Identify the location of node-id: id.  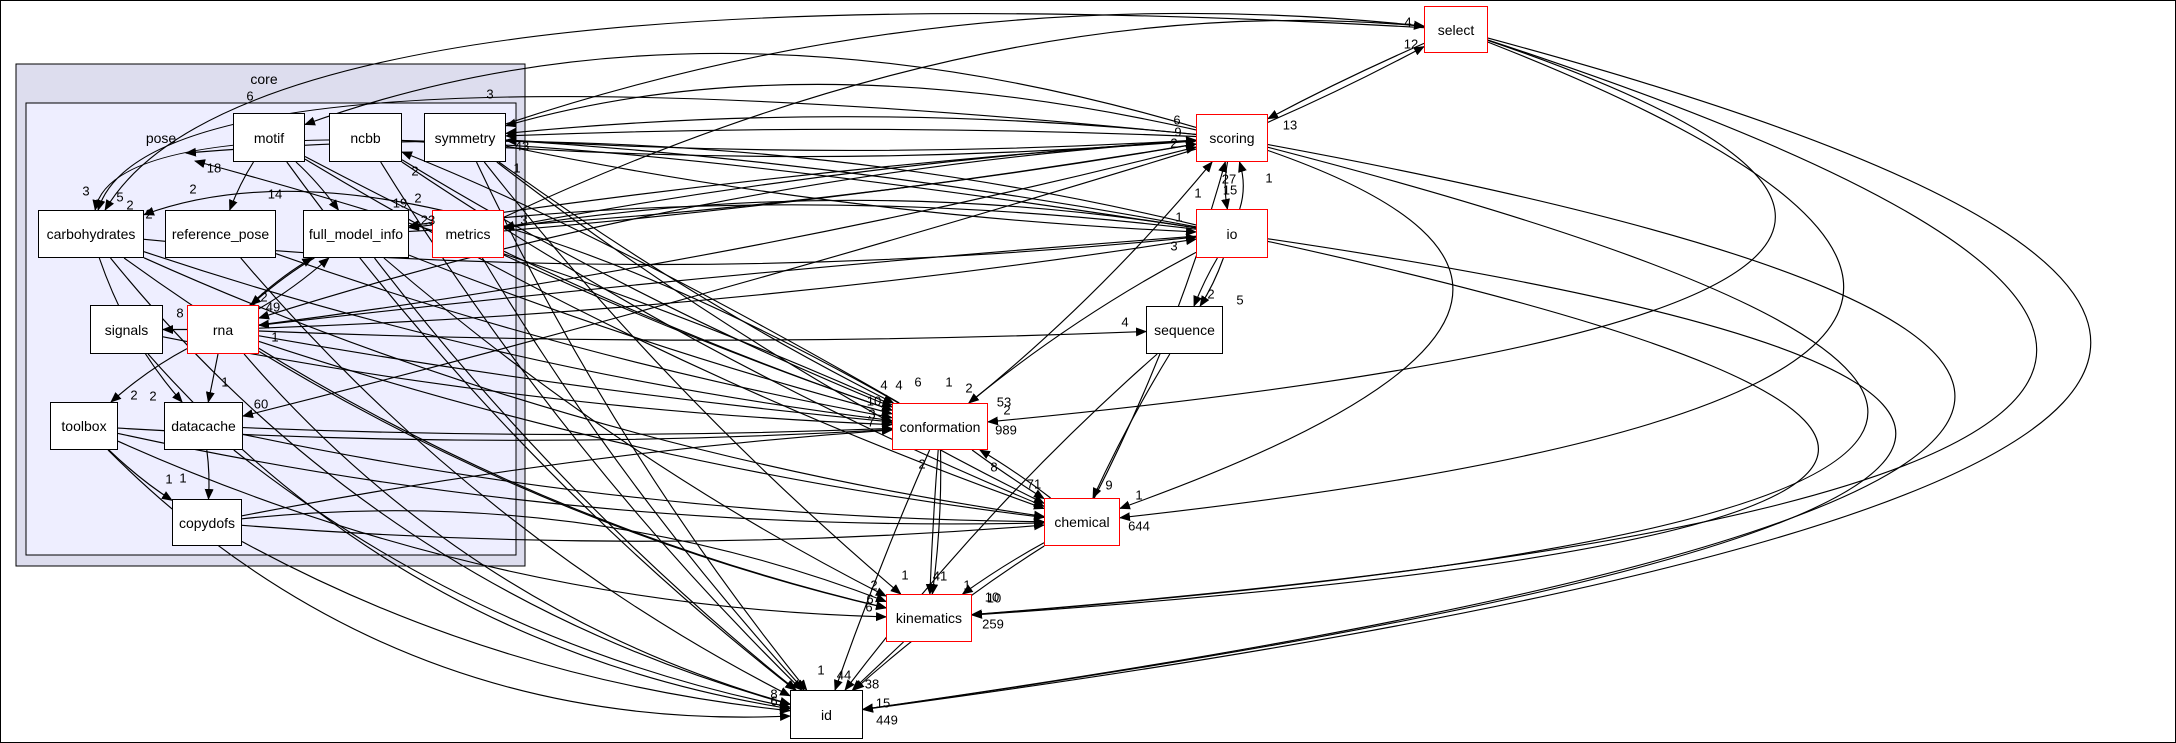
(826, 714).